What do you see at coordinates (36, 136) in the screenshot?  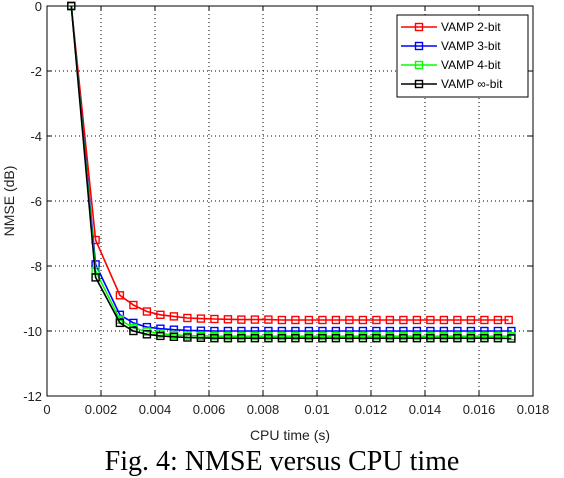 I see `y-tick-label: -4` at bounding box center [36, 136].